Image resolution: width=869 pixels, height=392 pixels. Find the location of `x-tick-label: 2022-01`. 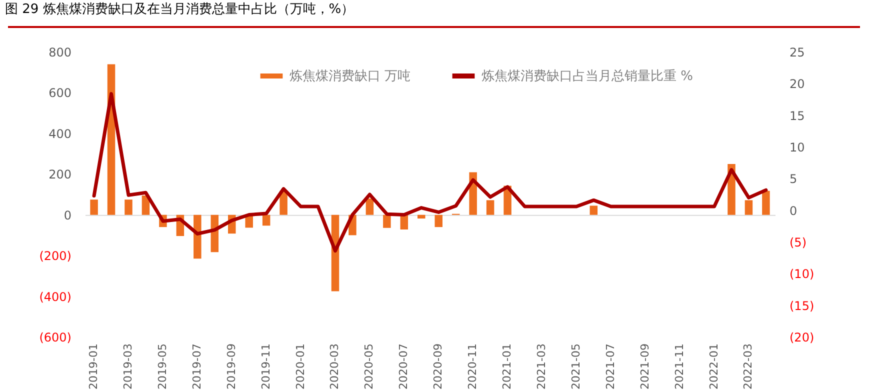

x-tick-label: 2022-01 is located at coordinates (713, 367).